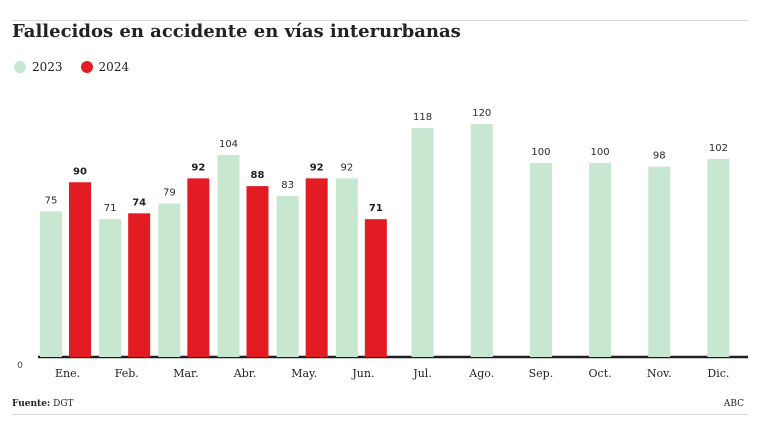 Image resolution: width=760 pixels, height=431 pixels. What do you see at coordinates (481, 113) in the screenshot?
I see `data-label-2023: 120` at bounding box center [481, 113].